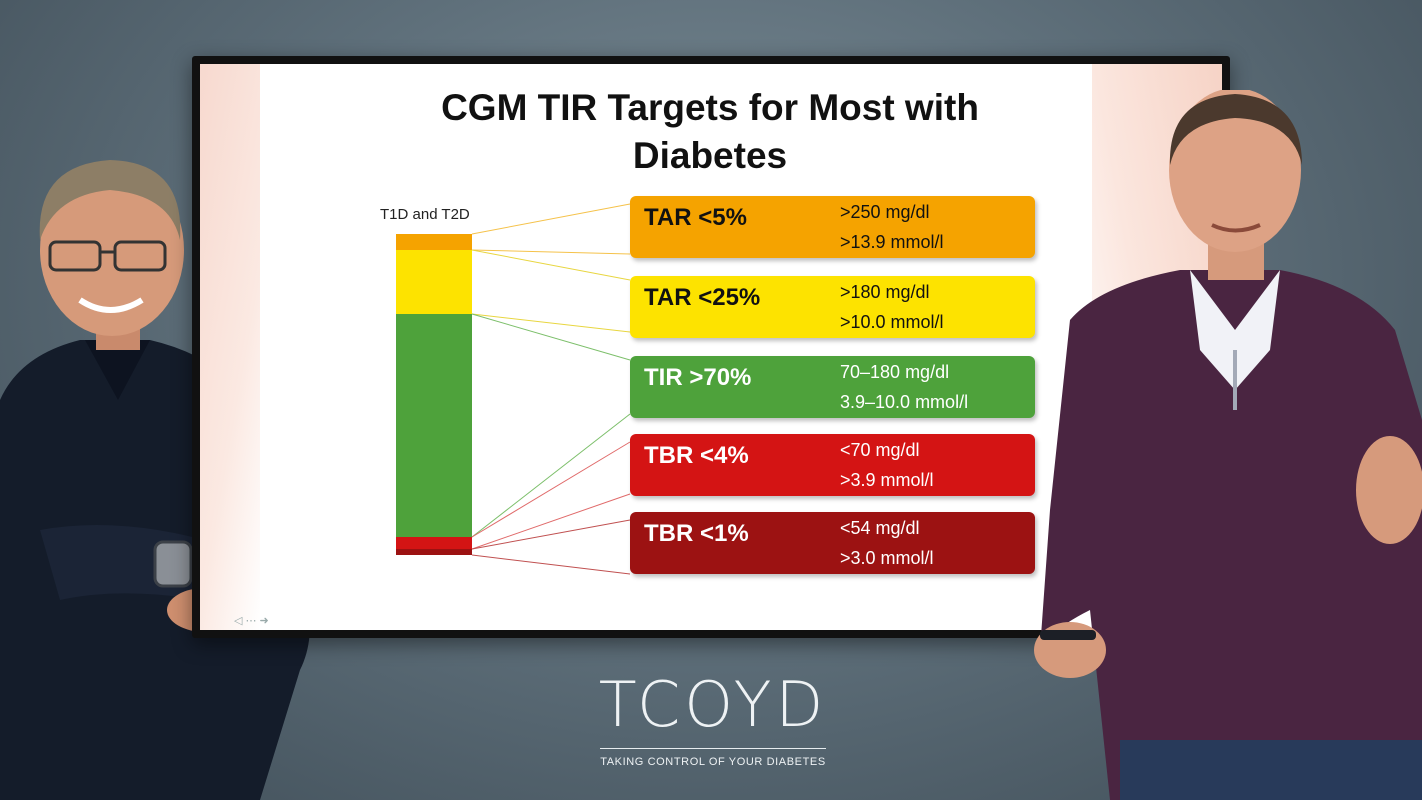  Describe the element at coordinates (887, 480) in the screenshot. I see `target-mmol: >3.9 mmol/l` at that location.